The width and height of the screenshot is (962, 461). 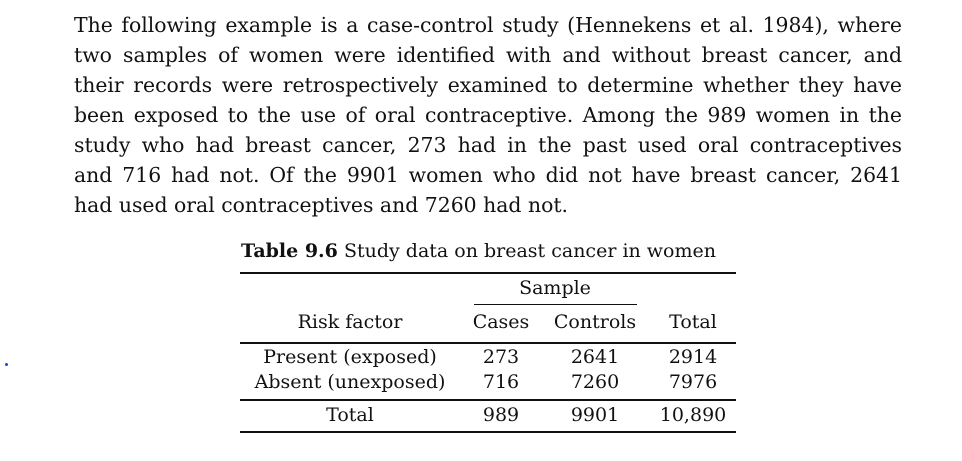 I want to click on cell-present-total: 2914, so click(x=693, y=357).